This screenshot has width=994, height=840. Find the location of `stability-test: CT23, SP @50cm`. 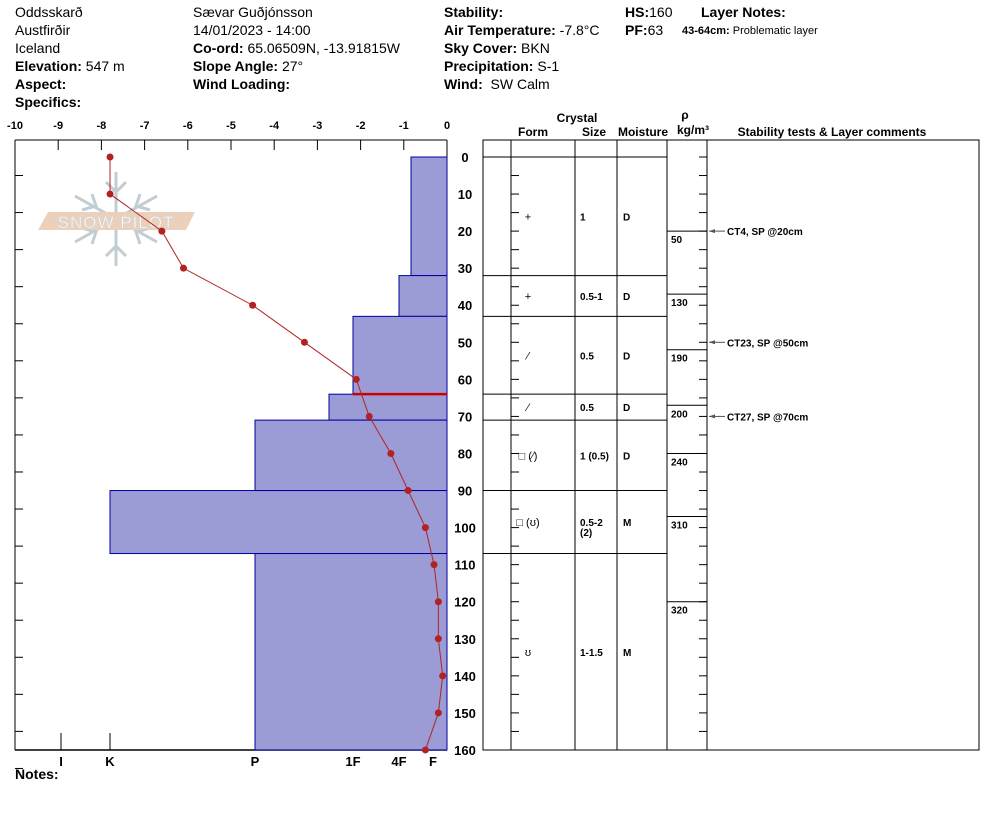

stability-test: CT23, SP @50cm is located at coordinates (767, 343).